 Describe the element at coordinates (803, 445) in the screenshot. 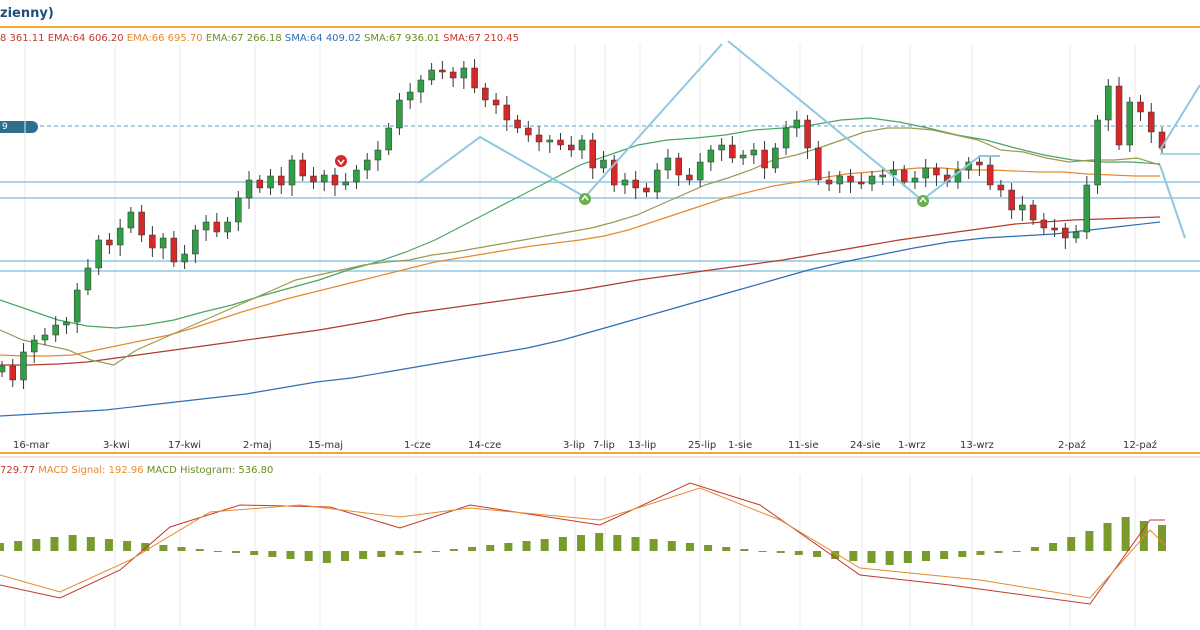

I see `x-tick-label: 11-sie` at that location.